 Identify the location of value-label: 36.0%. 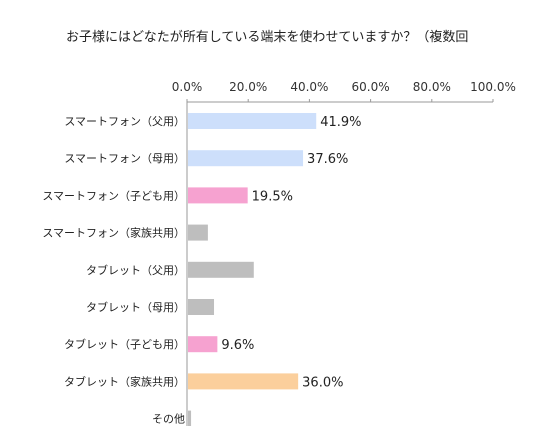
(322, 382).